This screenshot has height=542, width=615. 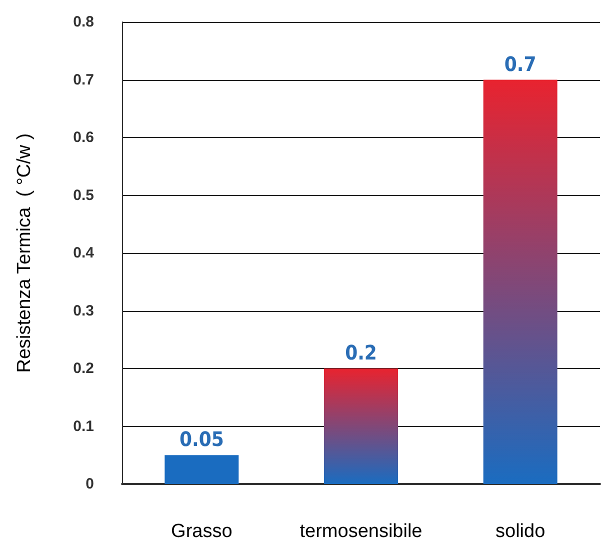 What do you see at coordinates (83, 22) in the screenshot?
I see `y-tick-label: 0.8` at bounding box center [83, 22].